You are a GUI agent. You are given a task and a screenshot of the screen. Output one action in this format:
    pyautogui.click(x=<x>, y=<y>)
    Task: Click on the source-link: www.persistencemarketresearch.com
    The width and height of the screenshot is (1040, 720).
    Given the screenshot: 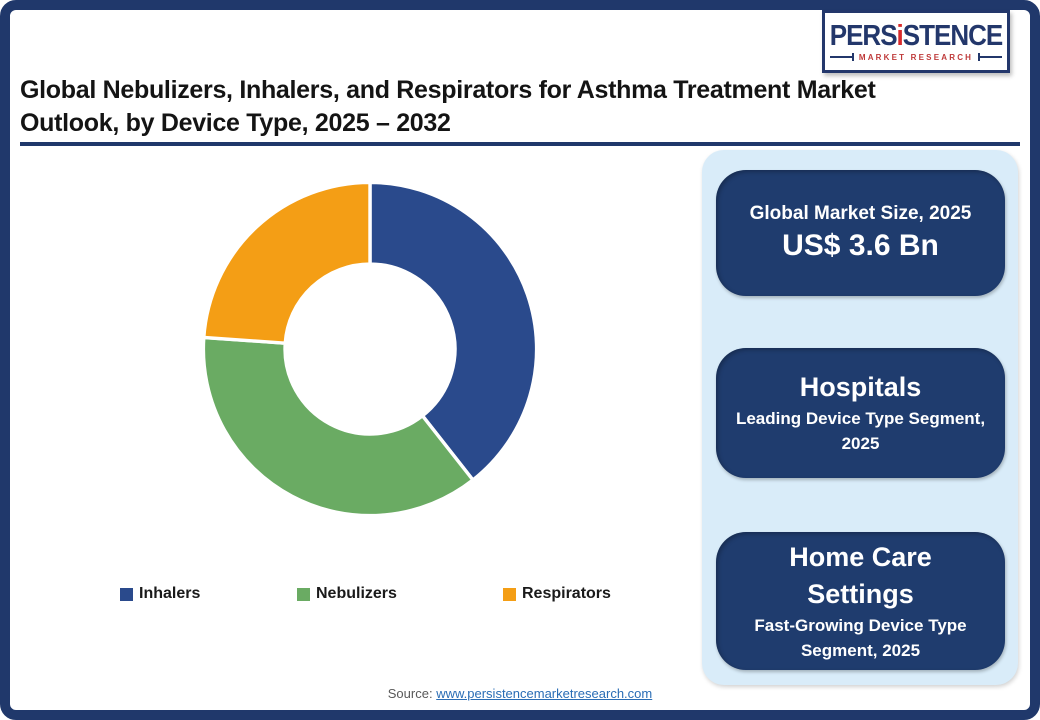 What is the action you would take?
    pyautogui.click(x=544, y=693)
    